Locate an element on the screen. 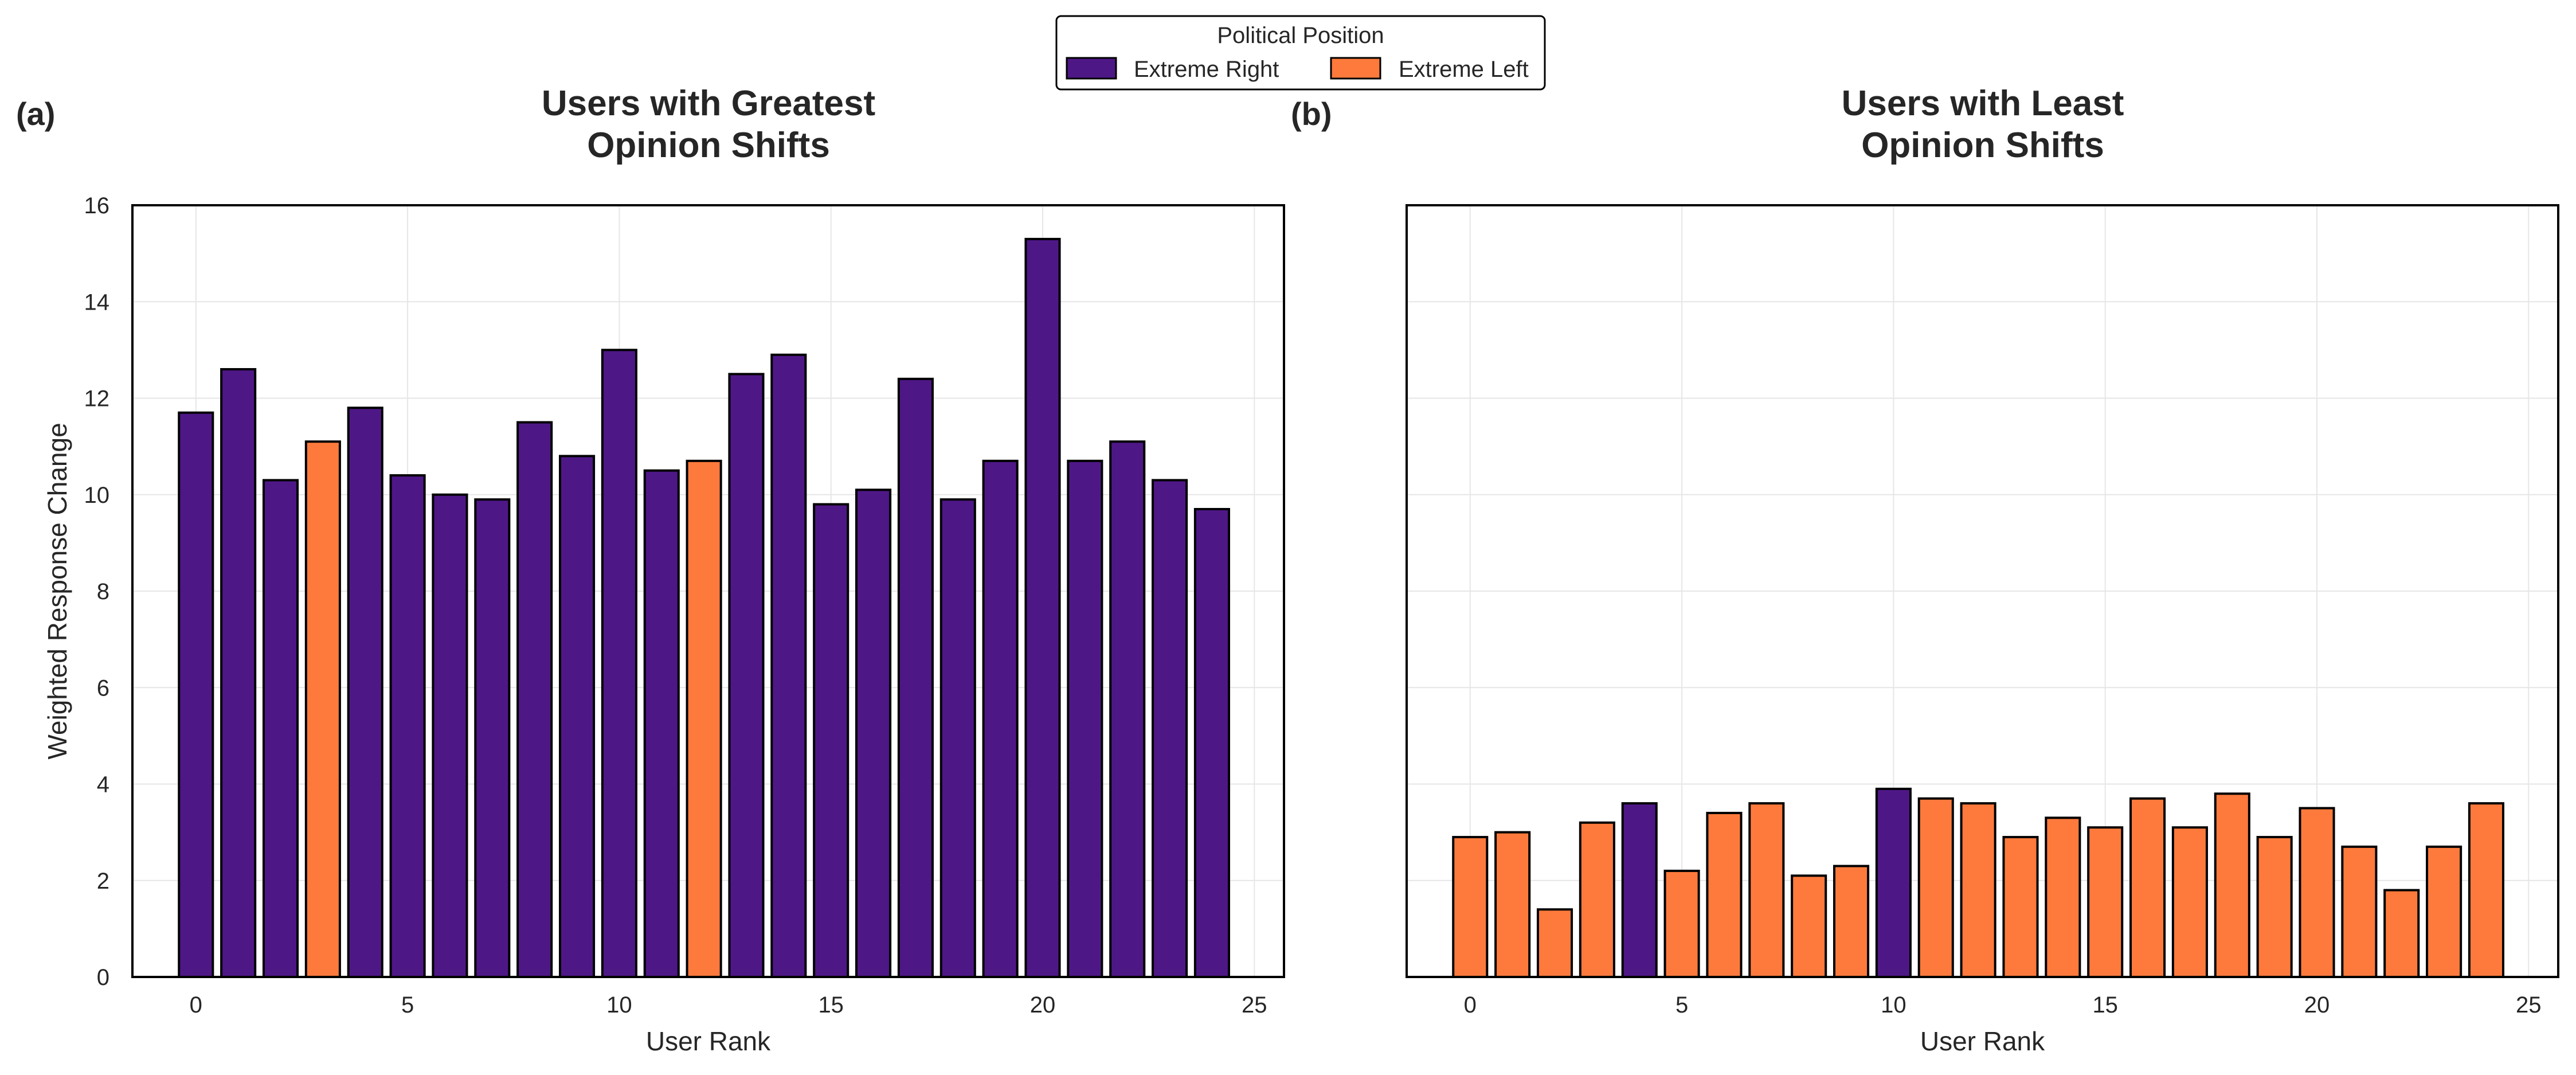 This screenshot has height=1075, width=2576. panel-title: Users with Greatest Opinion Shifts is located at coordinates (708, 124).